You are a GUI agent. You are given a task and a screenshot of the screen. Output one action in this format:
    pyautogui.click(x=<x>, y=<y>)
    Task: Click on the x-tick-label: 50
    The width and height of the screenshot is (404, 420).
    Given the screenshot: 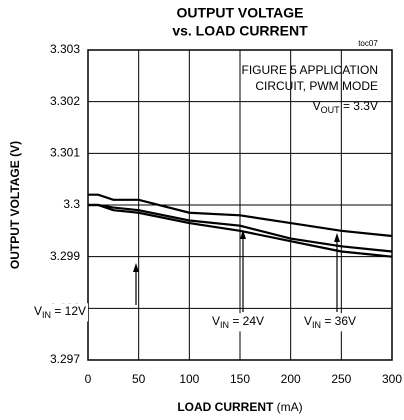 What is the action you would take?
    pyautogui.click(x=139, y=379)
    